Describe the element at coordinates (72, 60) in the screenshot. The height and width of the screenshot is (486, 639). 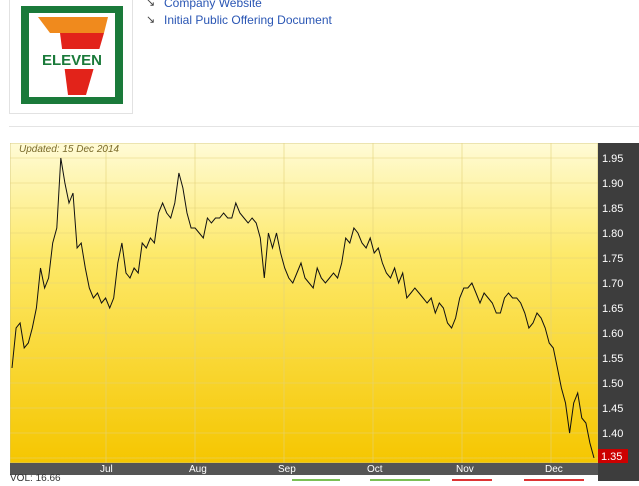
I see `logo-brand-text: ELEVEN` at that location.